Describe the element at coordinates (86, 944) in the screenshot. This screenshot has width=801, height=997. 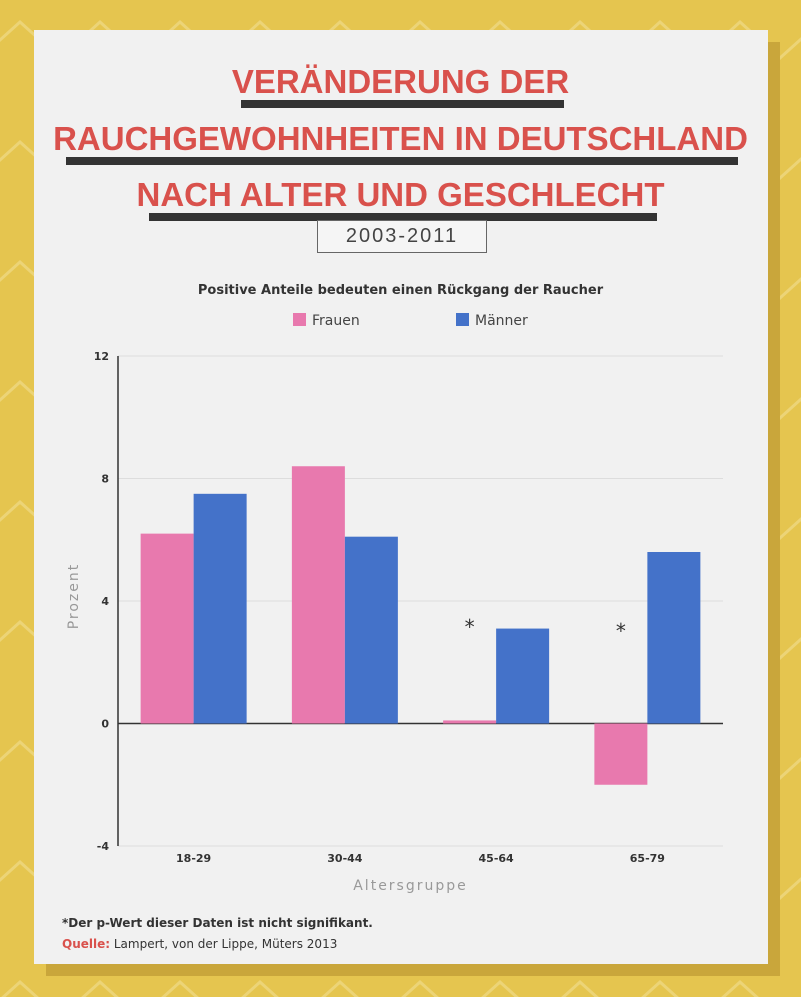
I see `source-label: Quelle:` at that location.